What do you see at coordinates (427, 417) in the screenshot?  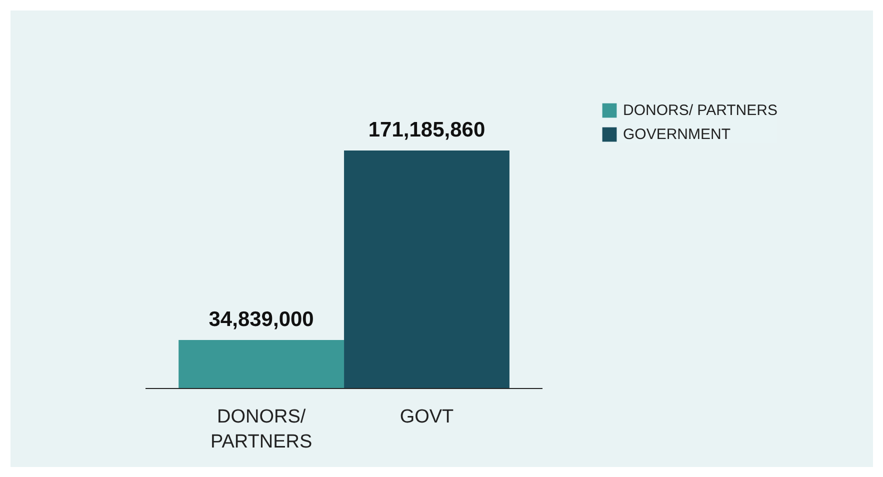 I see `x-tick-label: GOVT` at bounding box center [427, 417].